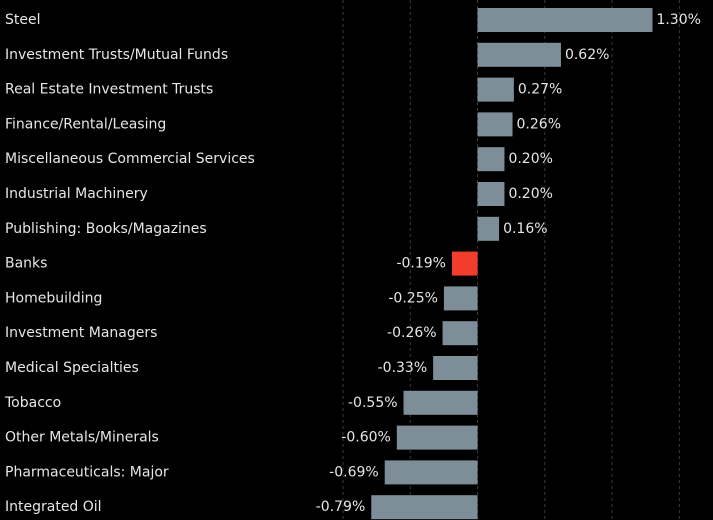 The width and height of the screenshot is (713, 520). I want to click on value-label: 0.27%, so click(540, 90).